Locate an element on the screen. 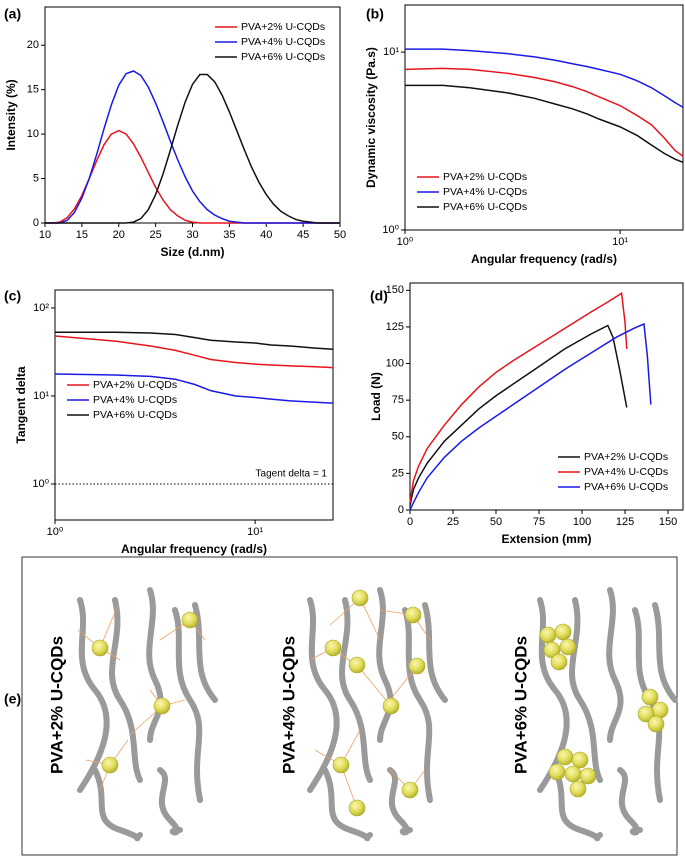  panel-label: (a) is located at coordinates (12, 14).